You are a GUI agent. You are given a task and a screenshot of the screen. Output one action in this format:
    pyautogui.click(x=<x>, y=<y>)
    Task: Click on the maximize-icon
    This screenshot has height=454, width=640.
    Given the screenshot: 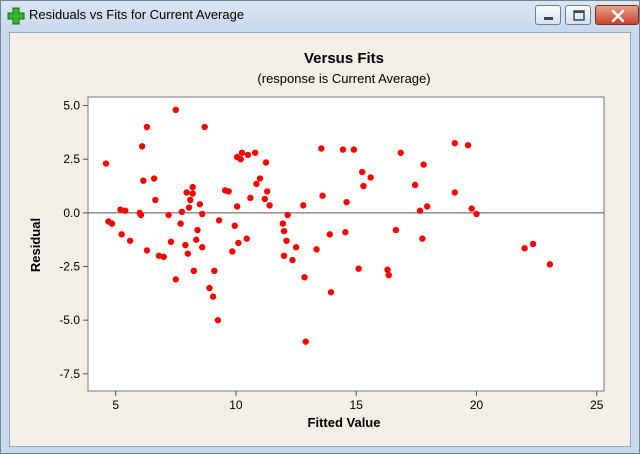 What is the action you would take?
    pyautogui.click(x=579, y=15)
    